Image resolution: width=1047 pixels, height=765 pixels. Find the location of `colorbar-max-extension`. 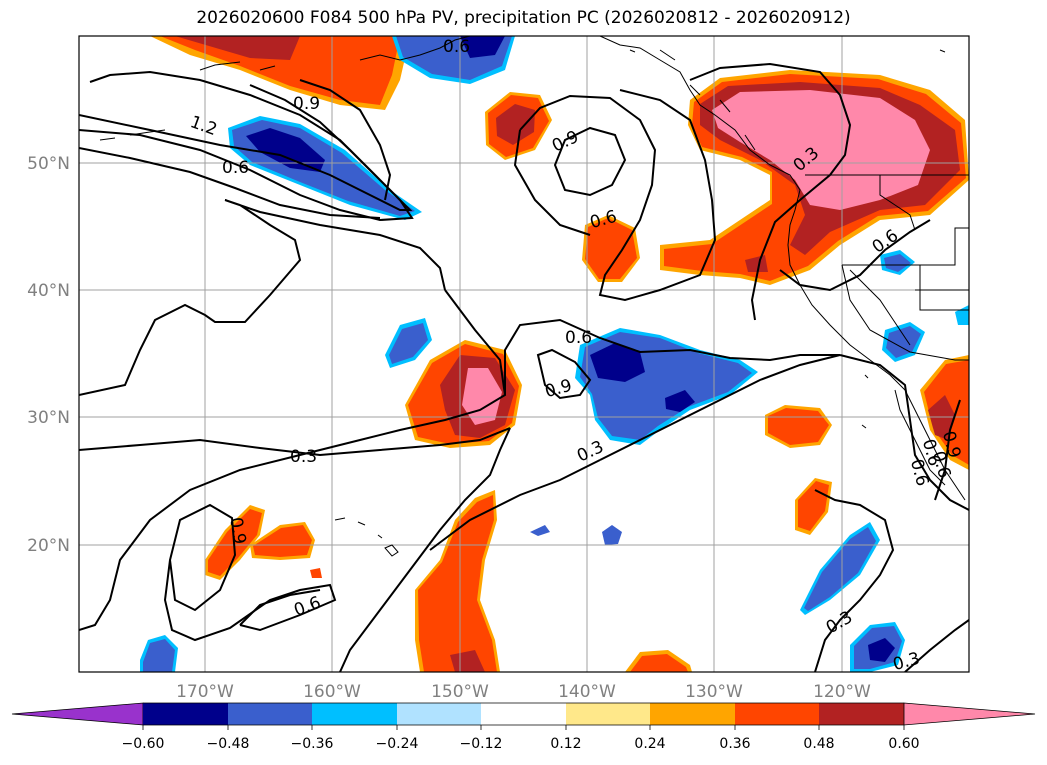

colorbar-max-extension is located at coordinates (969, 714).